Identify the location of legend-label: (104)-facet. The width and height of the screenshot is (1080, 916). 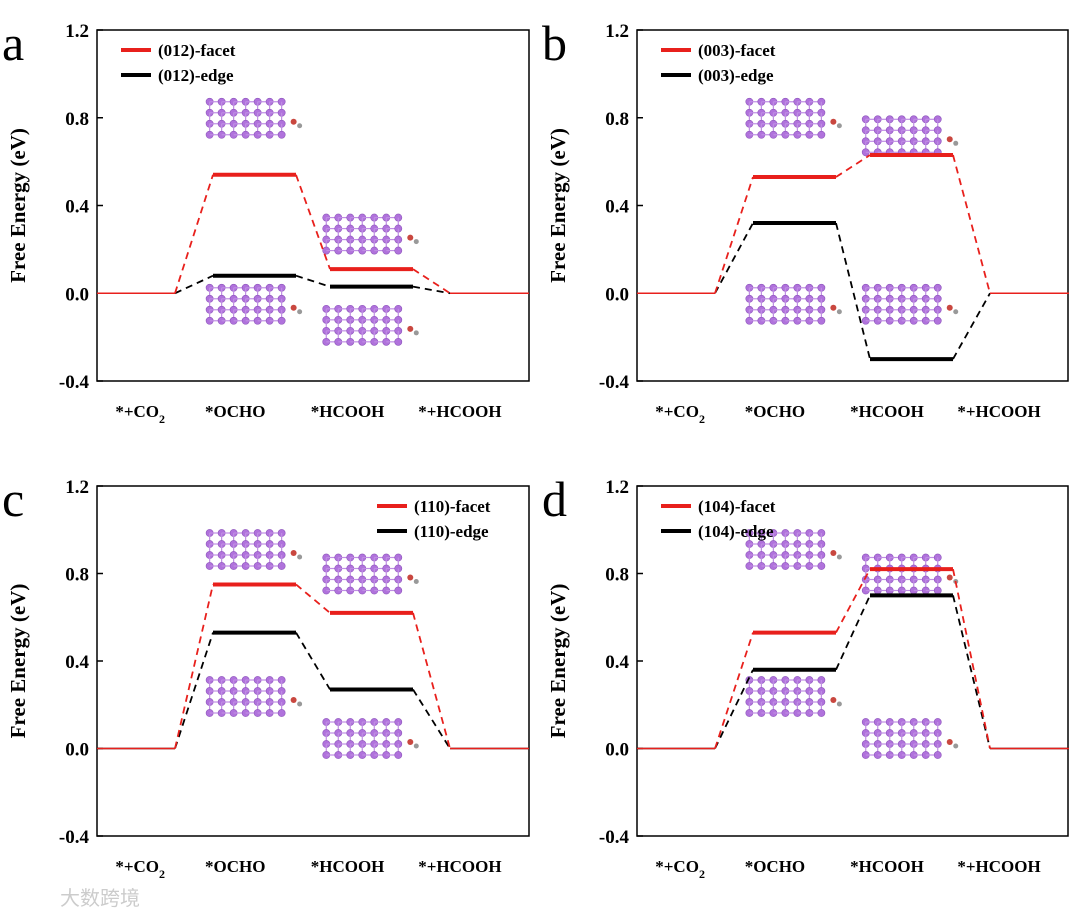
(737, 506).